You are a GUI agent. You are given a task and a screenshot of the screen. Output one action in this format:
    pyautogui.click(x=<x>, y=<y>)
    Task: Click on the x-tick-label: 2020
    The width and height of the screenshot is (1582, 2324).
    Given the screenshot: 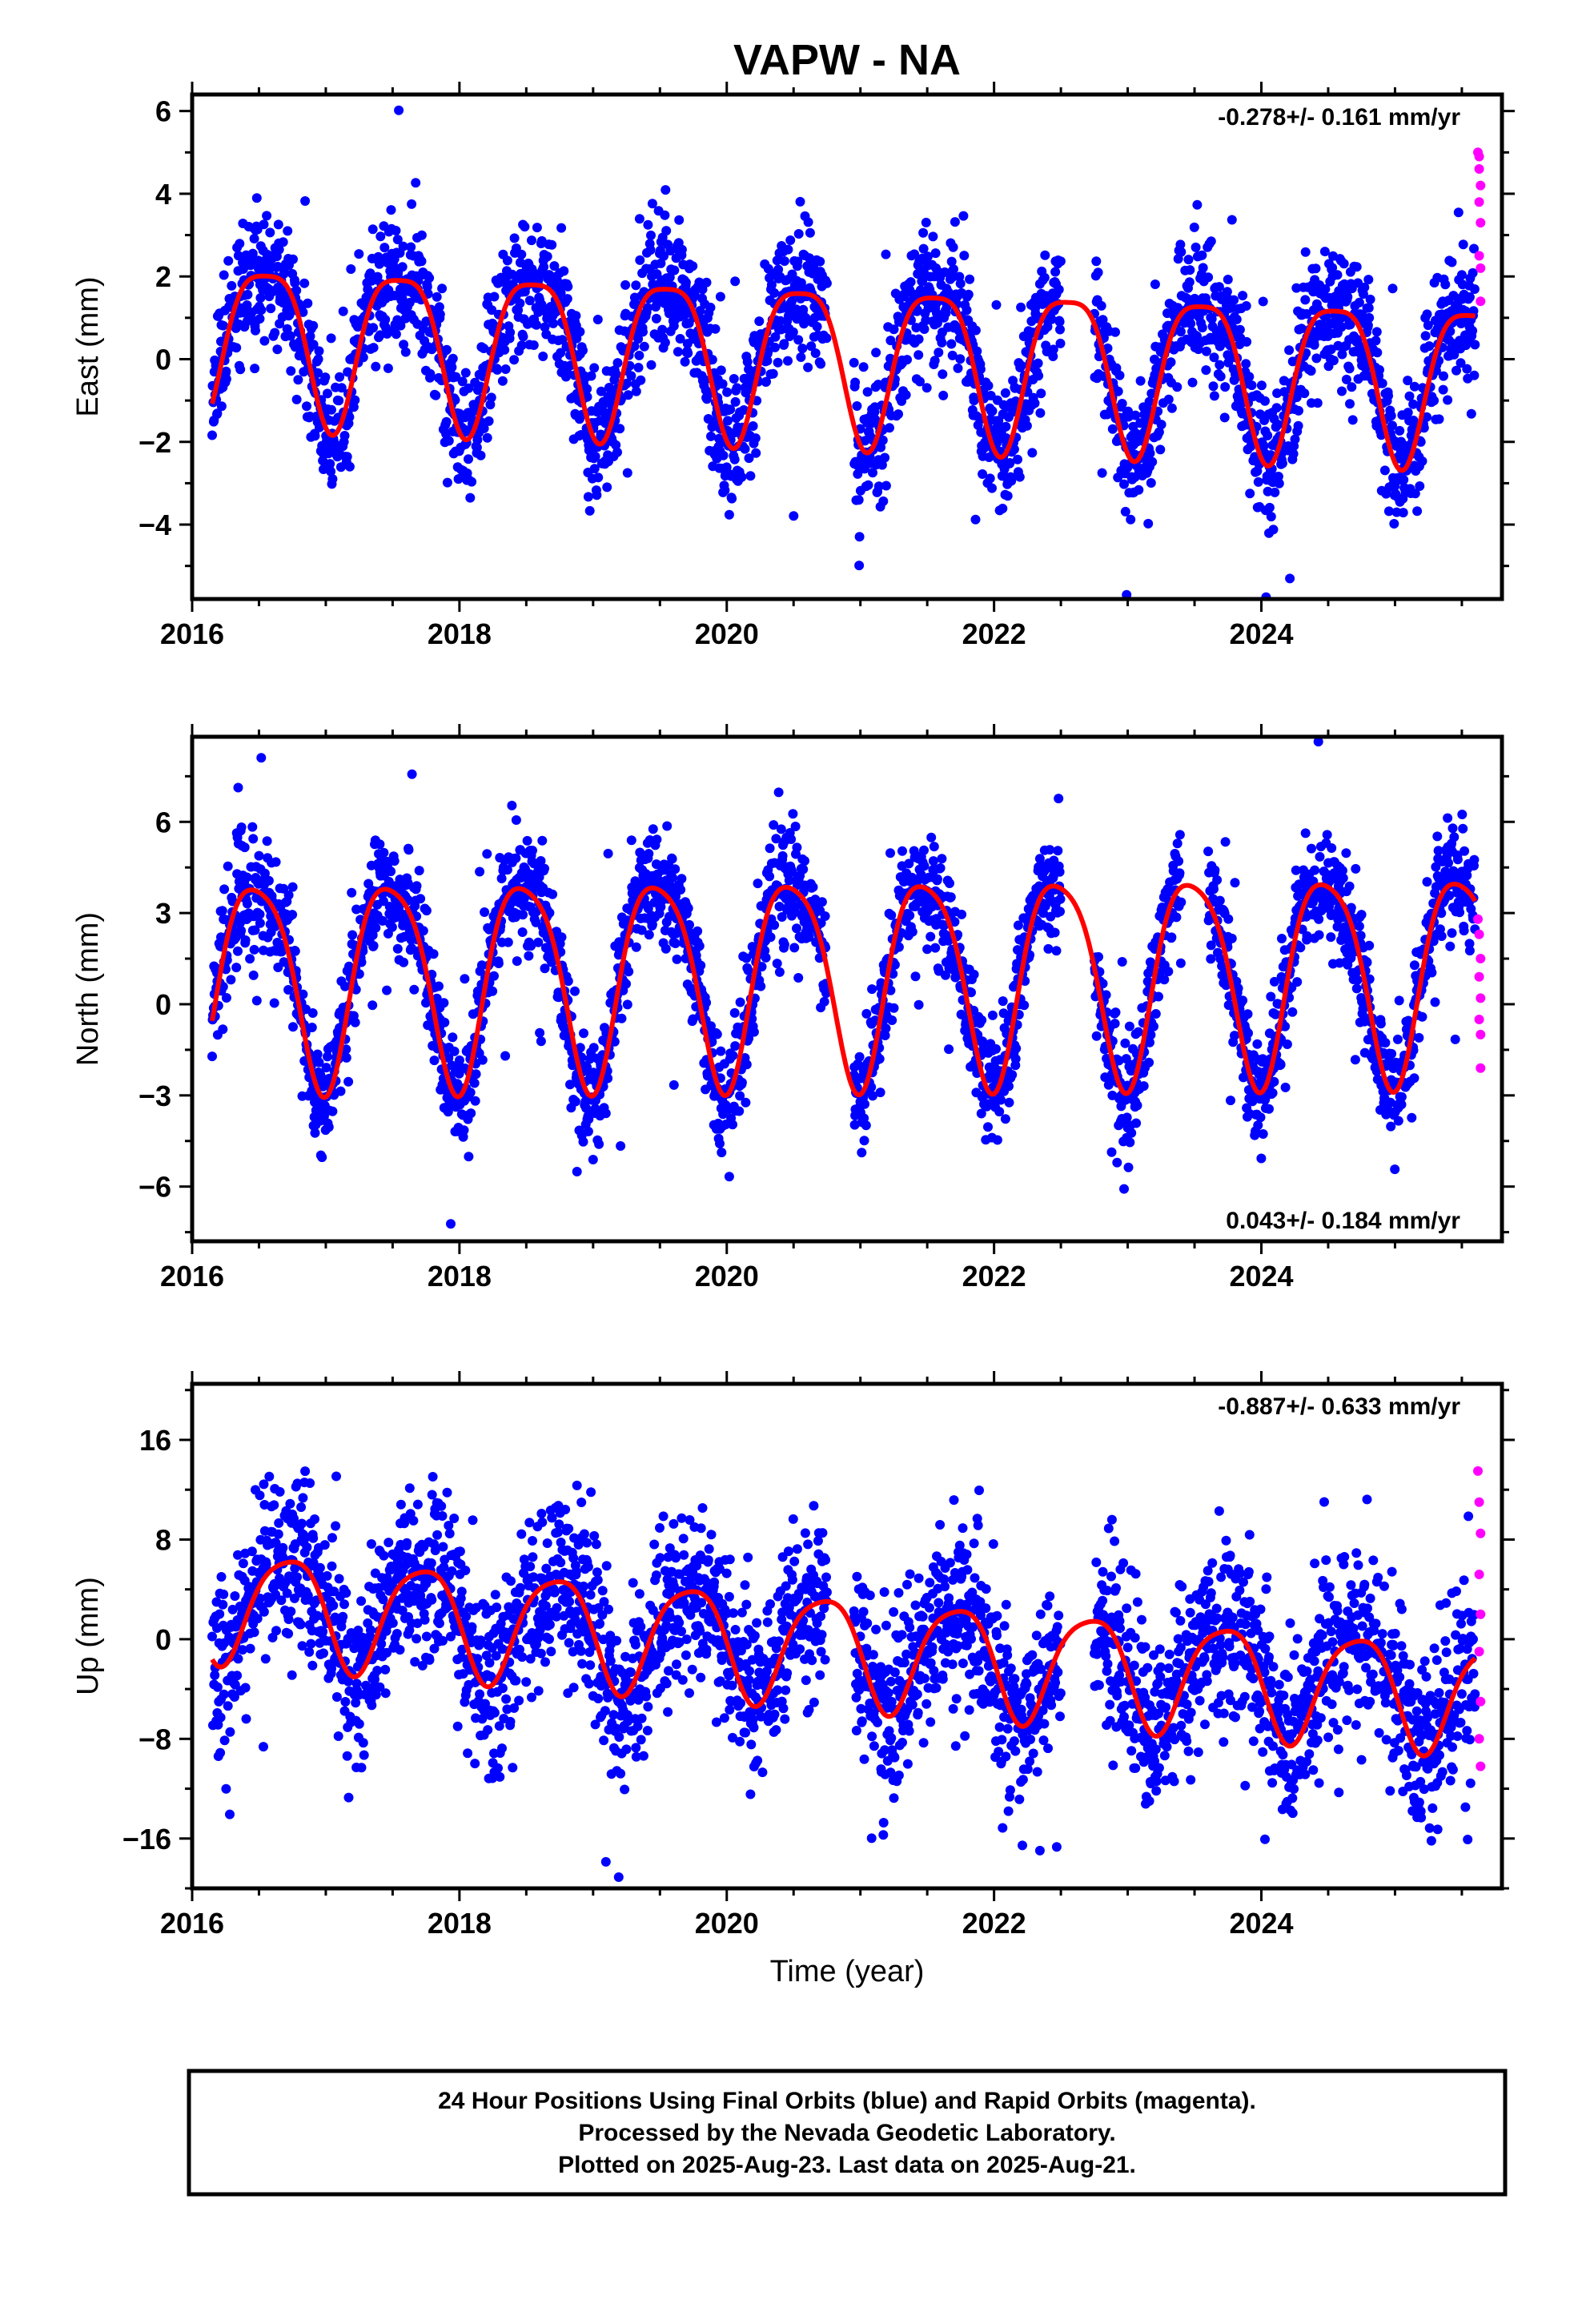 What is the action you would take?
    pyautogui.click(x=727, y=633)
    